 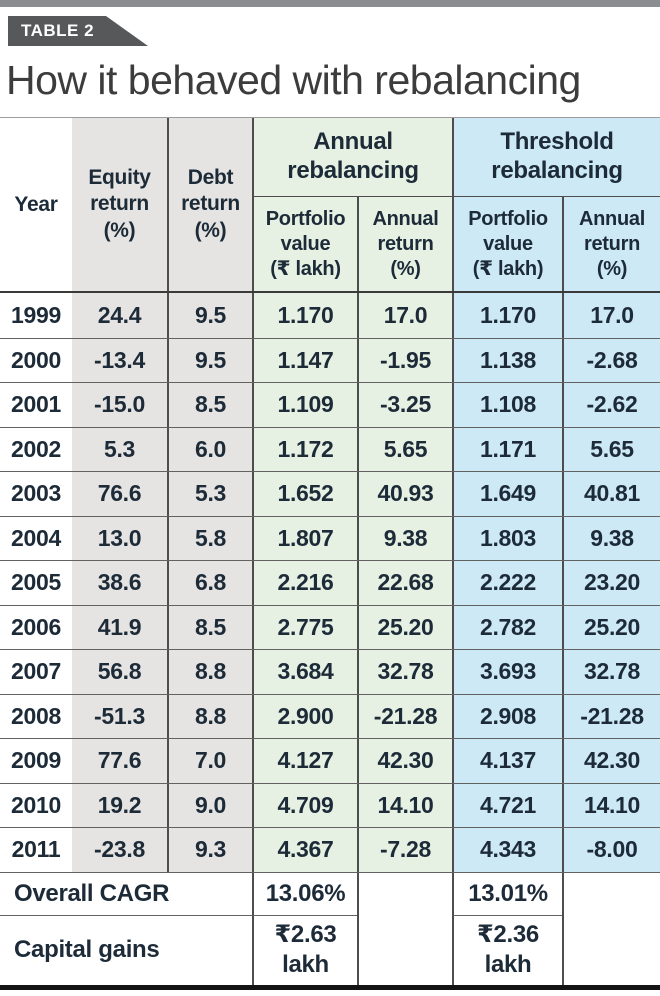 What do you see at coordinates (304, 894) in the screenshot?
I see `overall-cagr-annual-value: 13.06%` at bounding box center [304, 894].